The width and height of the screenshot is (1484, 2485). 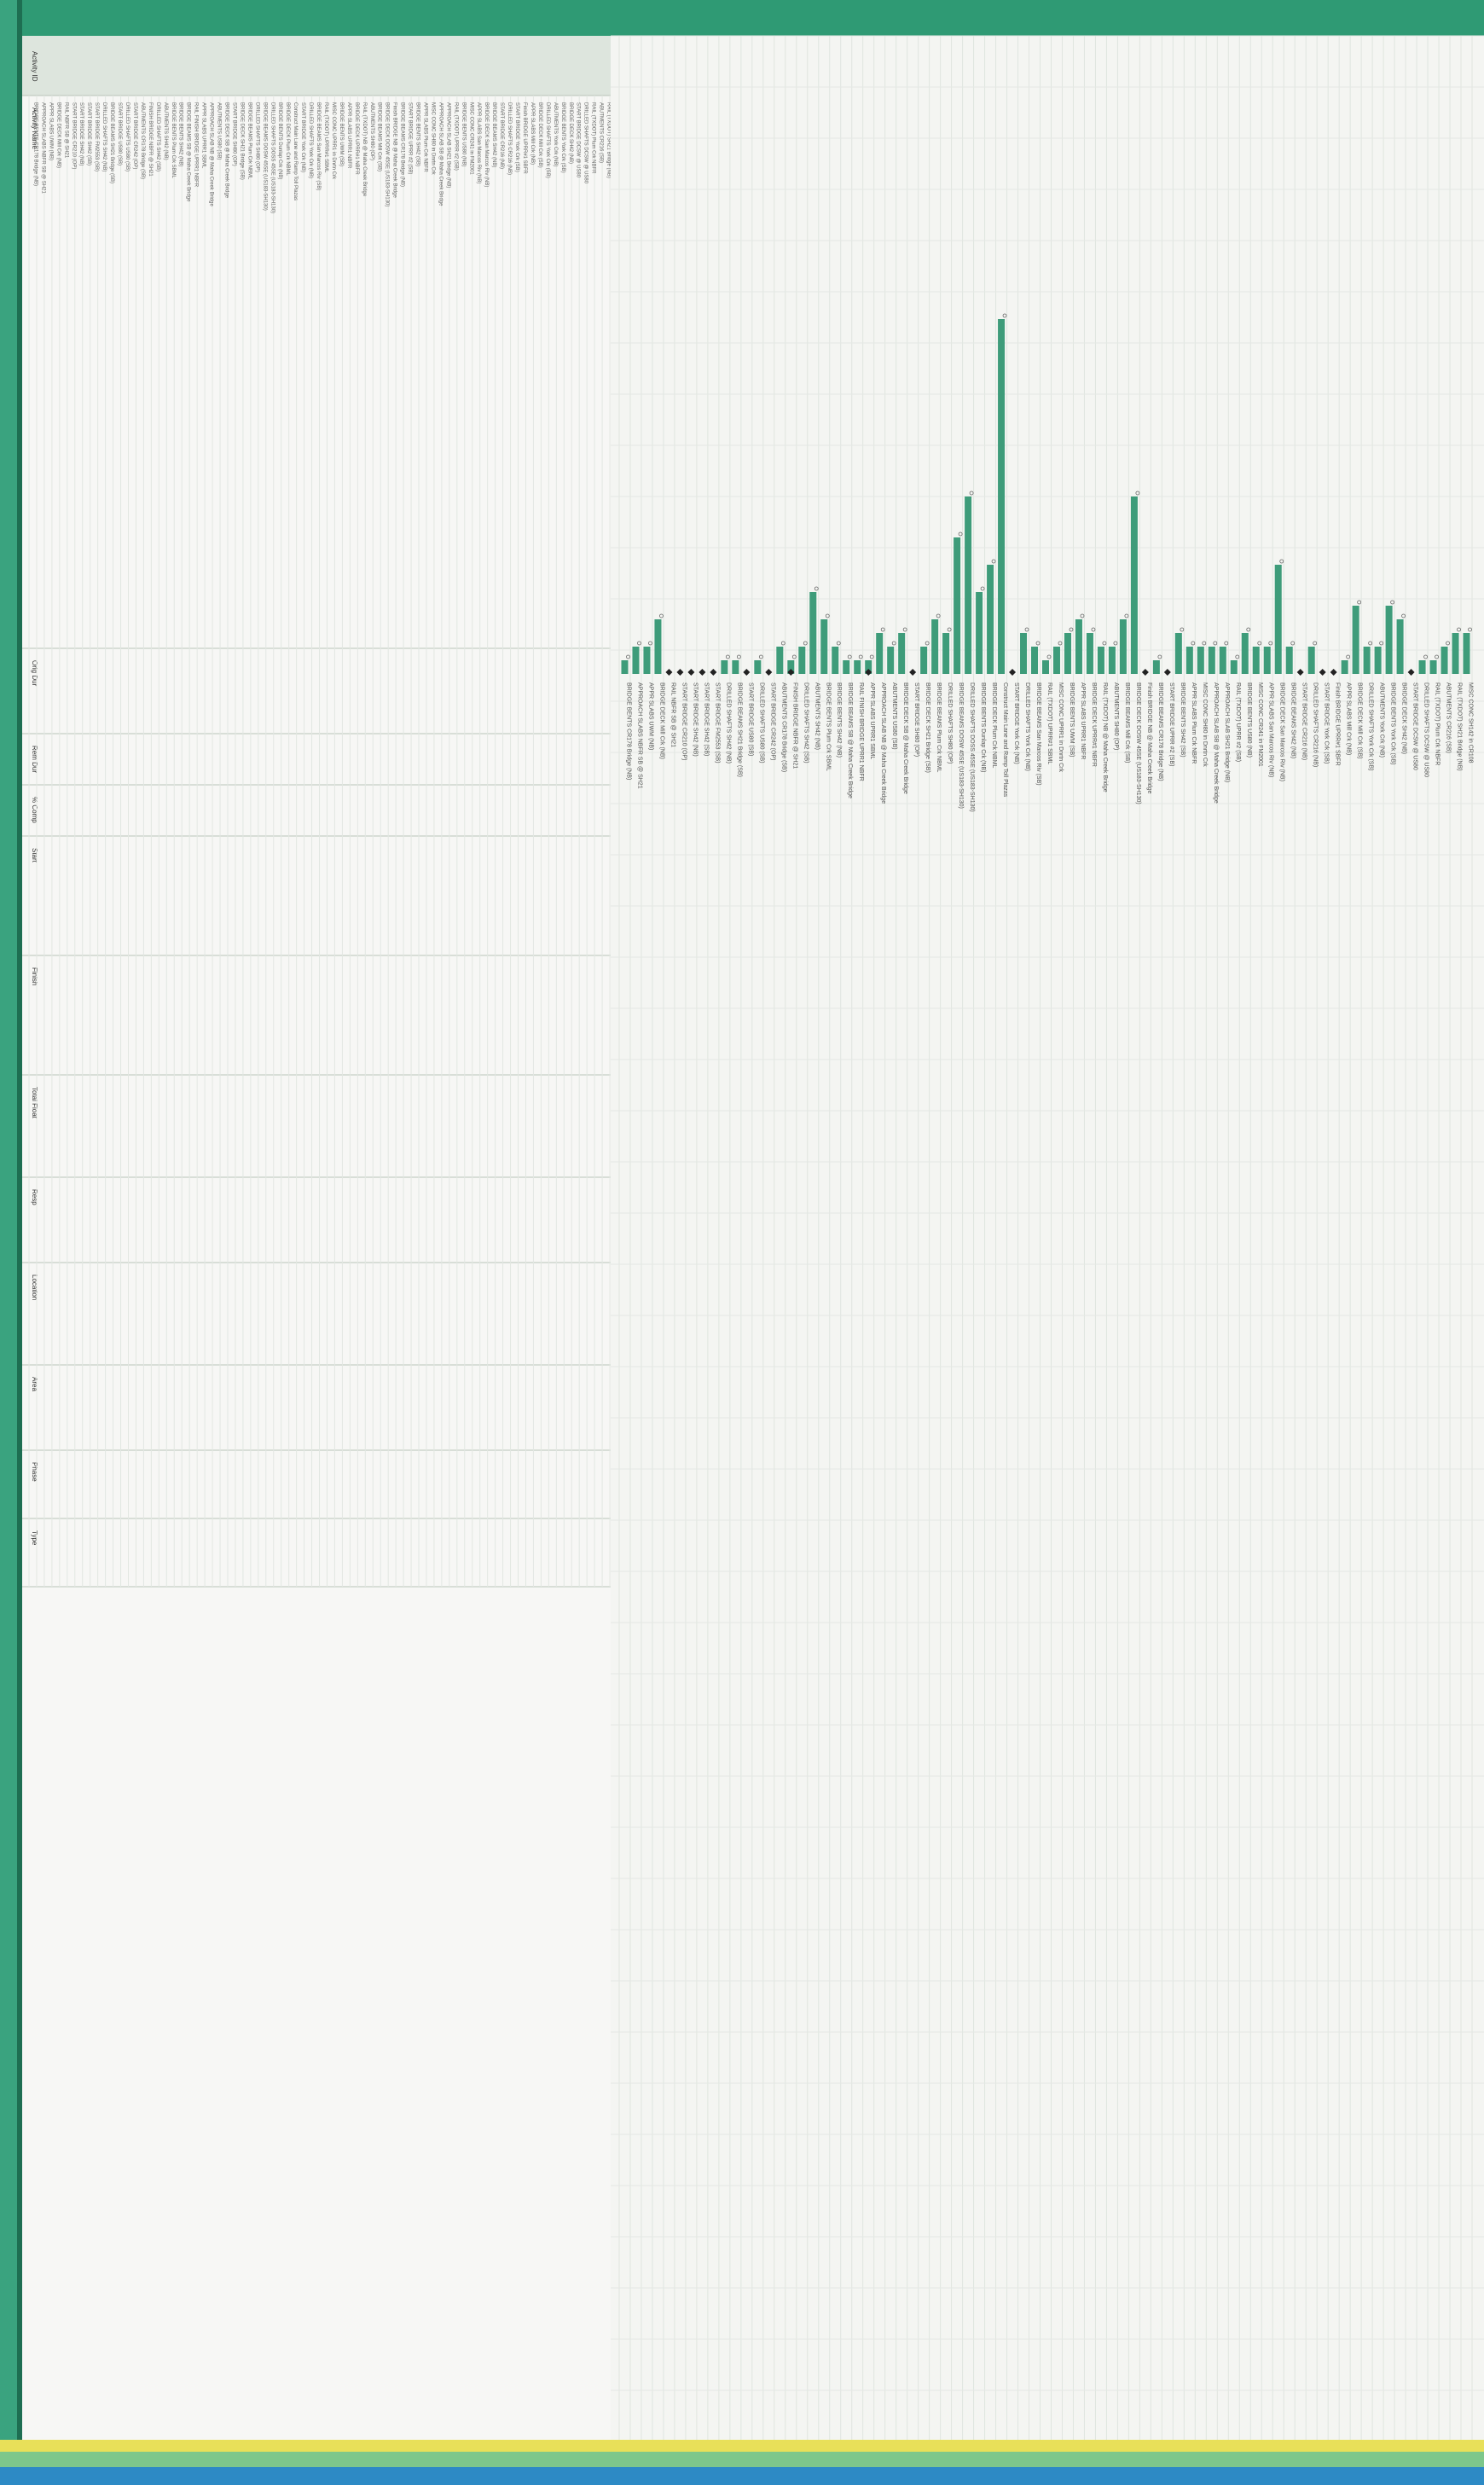 What do you see at coordinates (972, 747) in the screenshot?
I see `activity-label: DRILLED SHAFTS DOSS 45SE (US183-SH130)` at bounding box center [972, 747].